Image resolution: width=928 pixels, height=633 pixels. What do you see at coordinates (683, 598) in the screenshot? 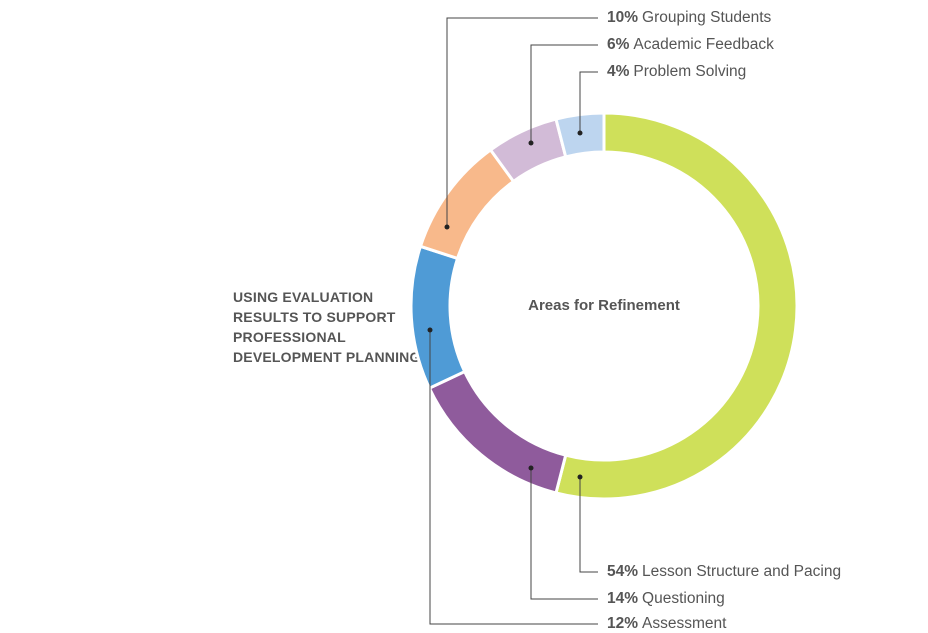
I see `segment-name: Questioning` at bounding box center [683, 598].